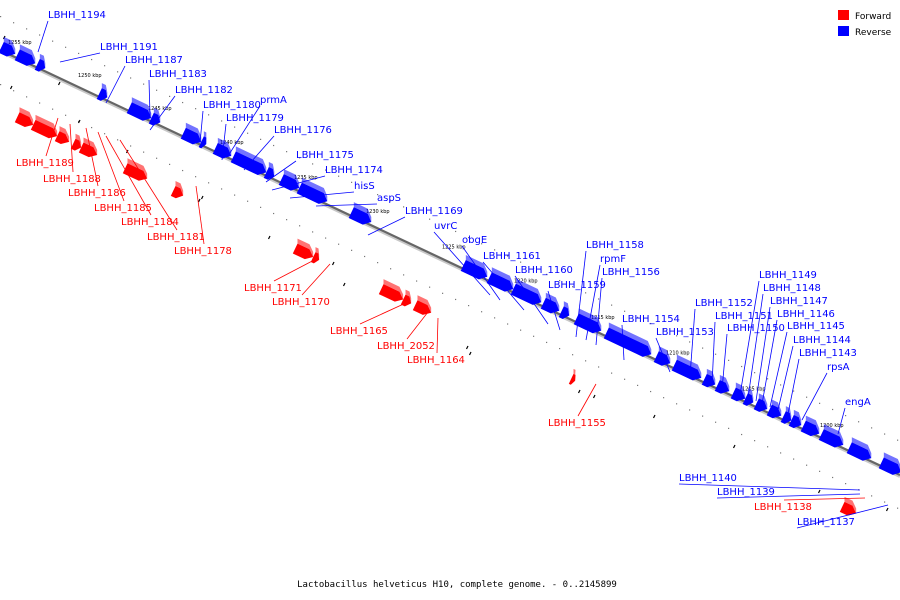  What do you see at coordinates (160, 109) in the screenshot?
I see `tick-label: 1245 kbp` at bounding box center [160, 109].